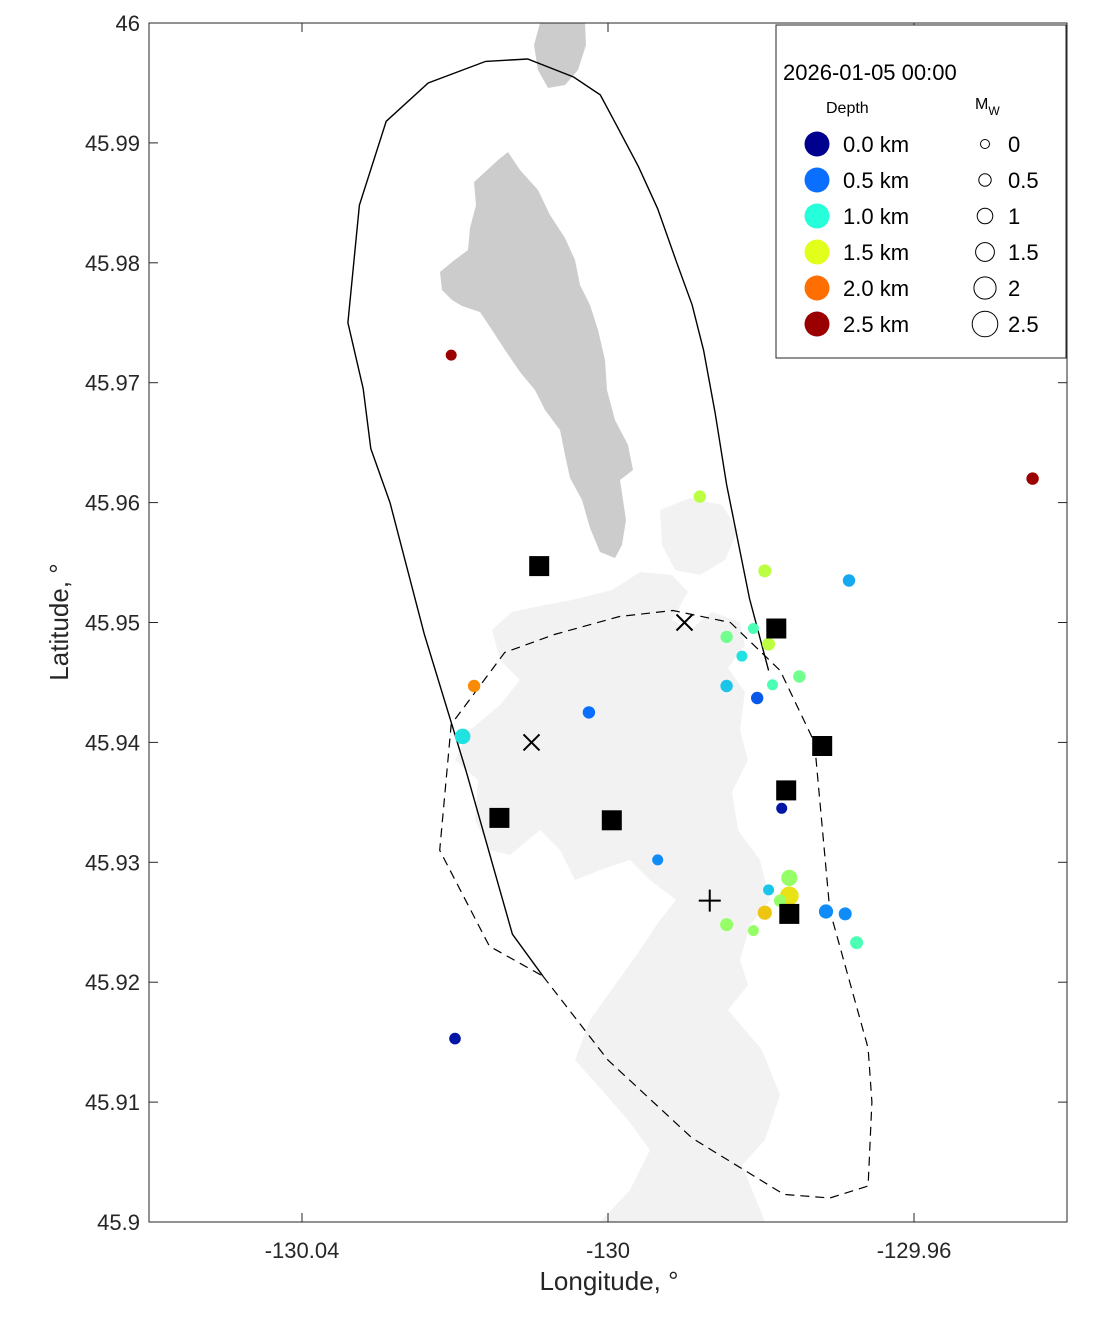  I want to click on legend-box, so click(921, 191).